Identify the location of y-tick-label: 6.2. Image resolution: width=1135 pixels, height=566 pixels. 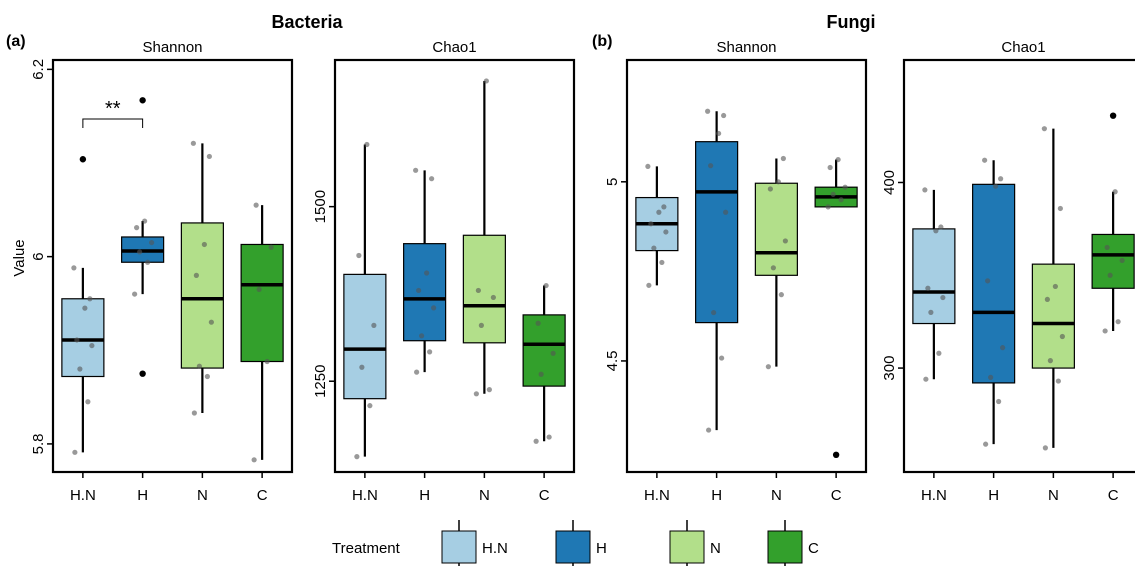
(38, 69).